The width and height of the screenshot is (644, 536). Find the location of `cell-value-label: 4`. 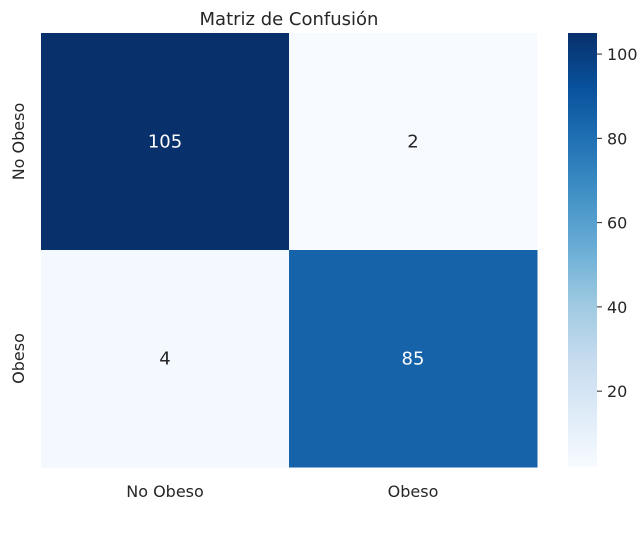

cell-value-label: 4 is located at coordinates (164, 359).